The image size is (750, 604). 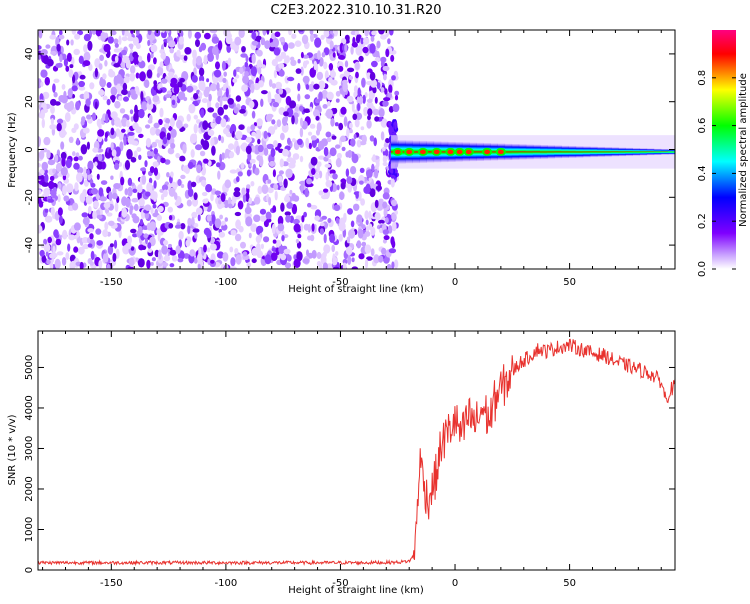 I want to click on hot-spot-core, so click(x=487, y=152).